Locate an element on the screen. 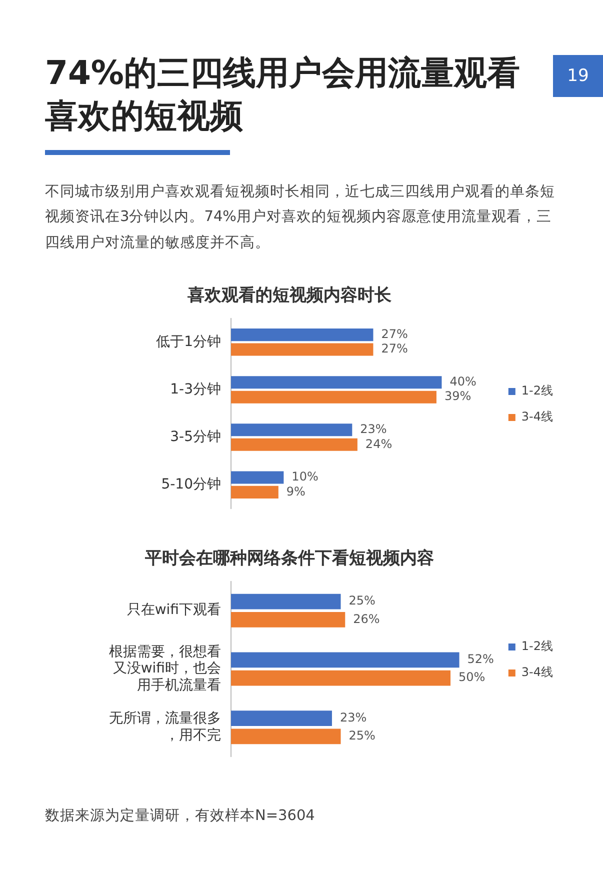  data-label: 24% is located at coordinates (378, 443).